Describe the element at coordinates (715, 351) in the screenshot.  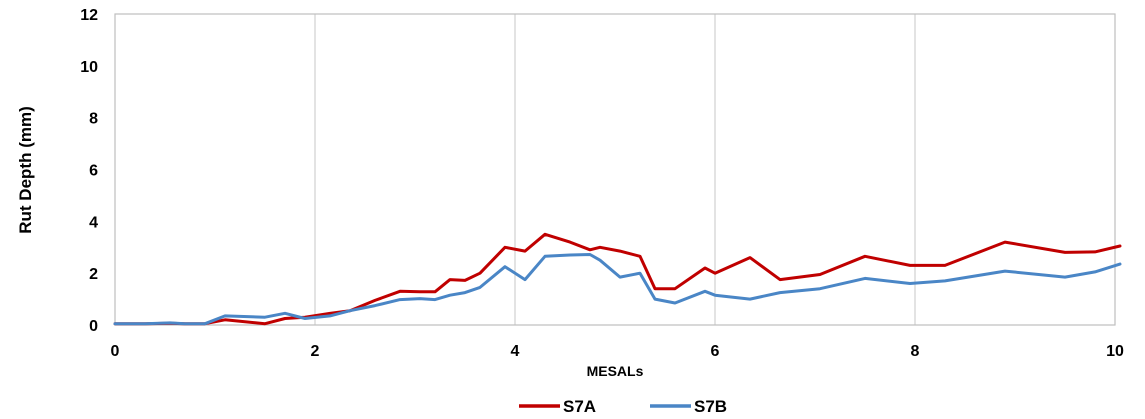
I see `x-tick-label: 6` at that location.